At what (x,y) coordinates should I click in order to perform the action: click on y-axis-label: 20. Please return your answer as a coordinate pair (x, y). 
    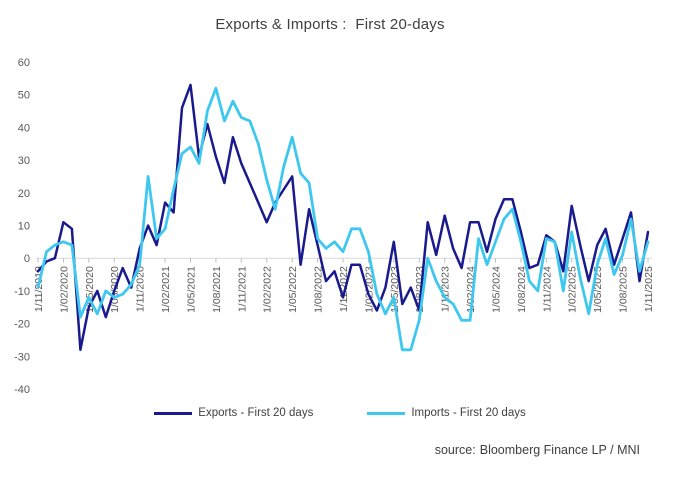
    Looking at the image, I should click on (24, 194).